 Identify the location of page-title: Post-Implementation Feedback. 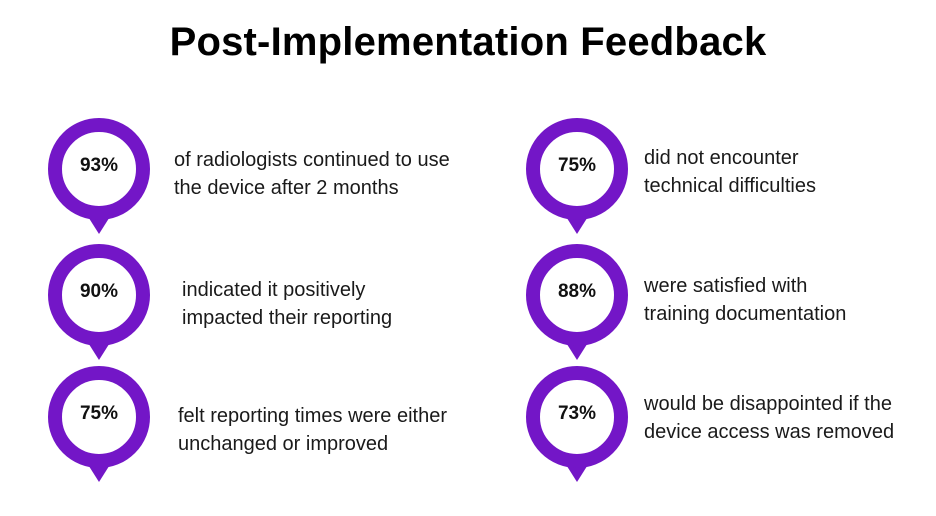
(468, 42).